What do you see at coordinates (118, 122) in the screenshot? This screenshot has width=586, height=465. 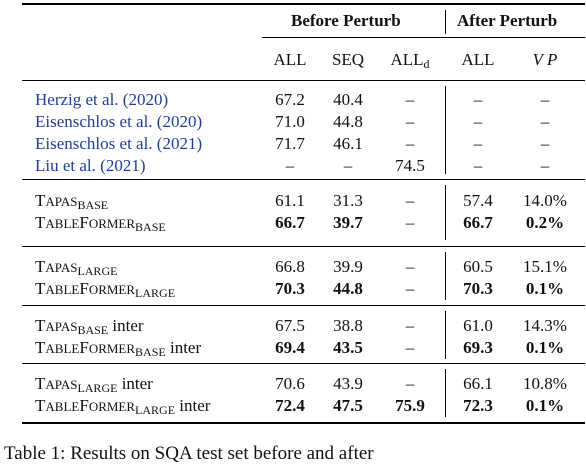 I see `citation: Eisenschlos et al. (2020)` at bounding box center [118, 122].